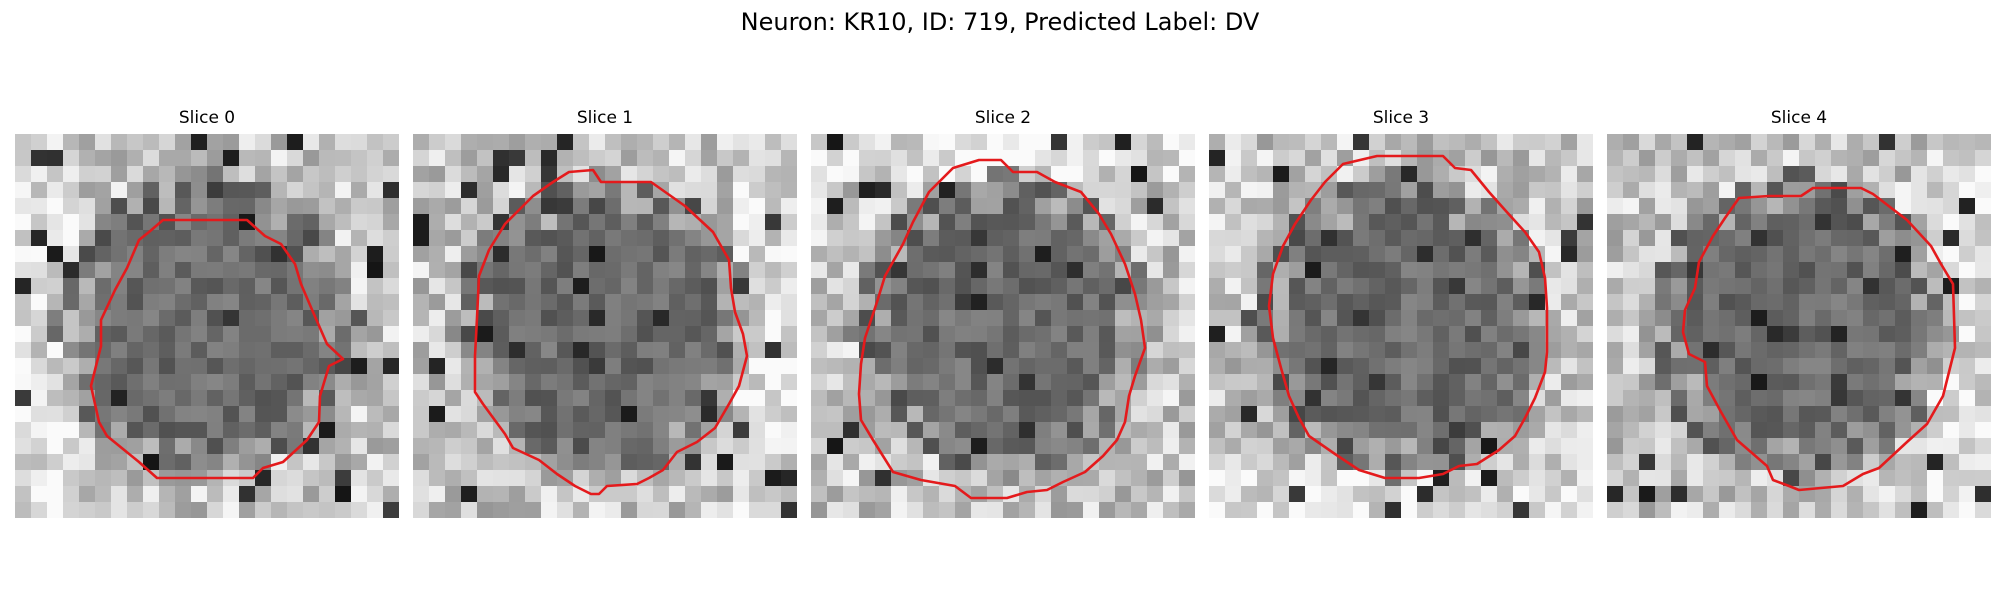  I want to click on slice-panel-2: Slice 2, so click(1003, 312).